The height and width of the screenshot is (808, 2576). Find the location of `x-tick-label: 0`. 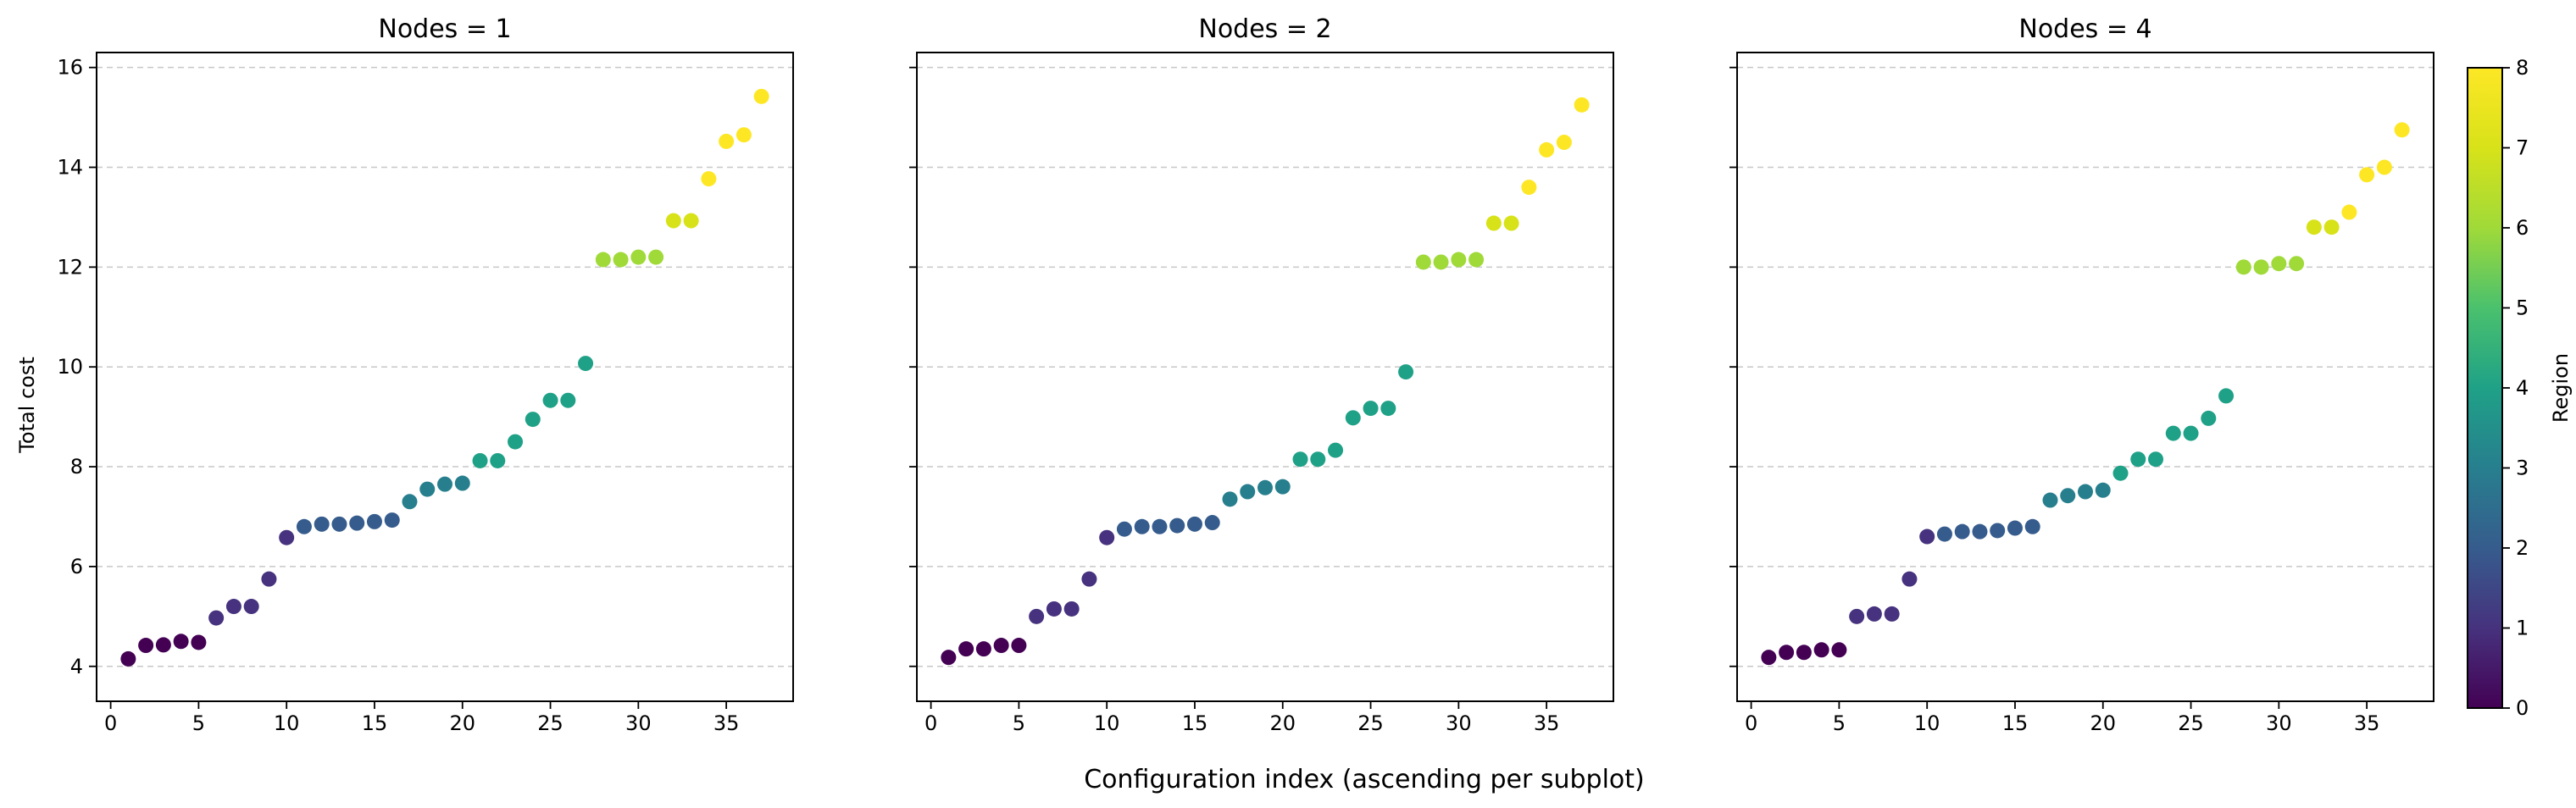

x-tick-label: 0 is located at coordinates (930, 723).